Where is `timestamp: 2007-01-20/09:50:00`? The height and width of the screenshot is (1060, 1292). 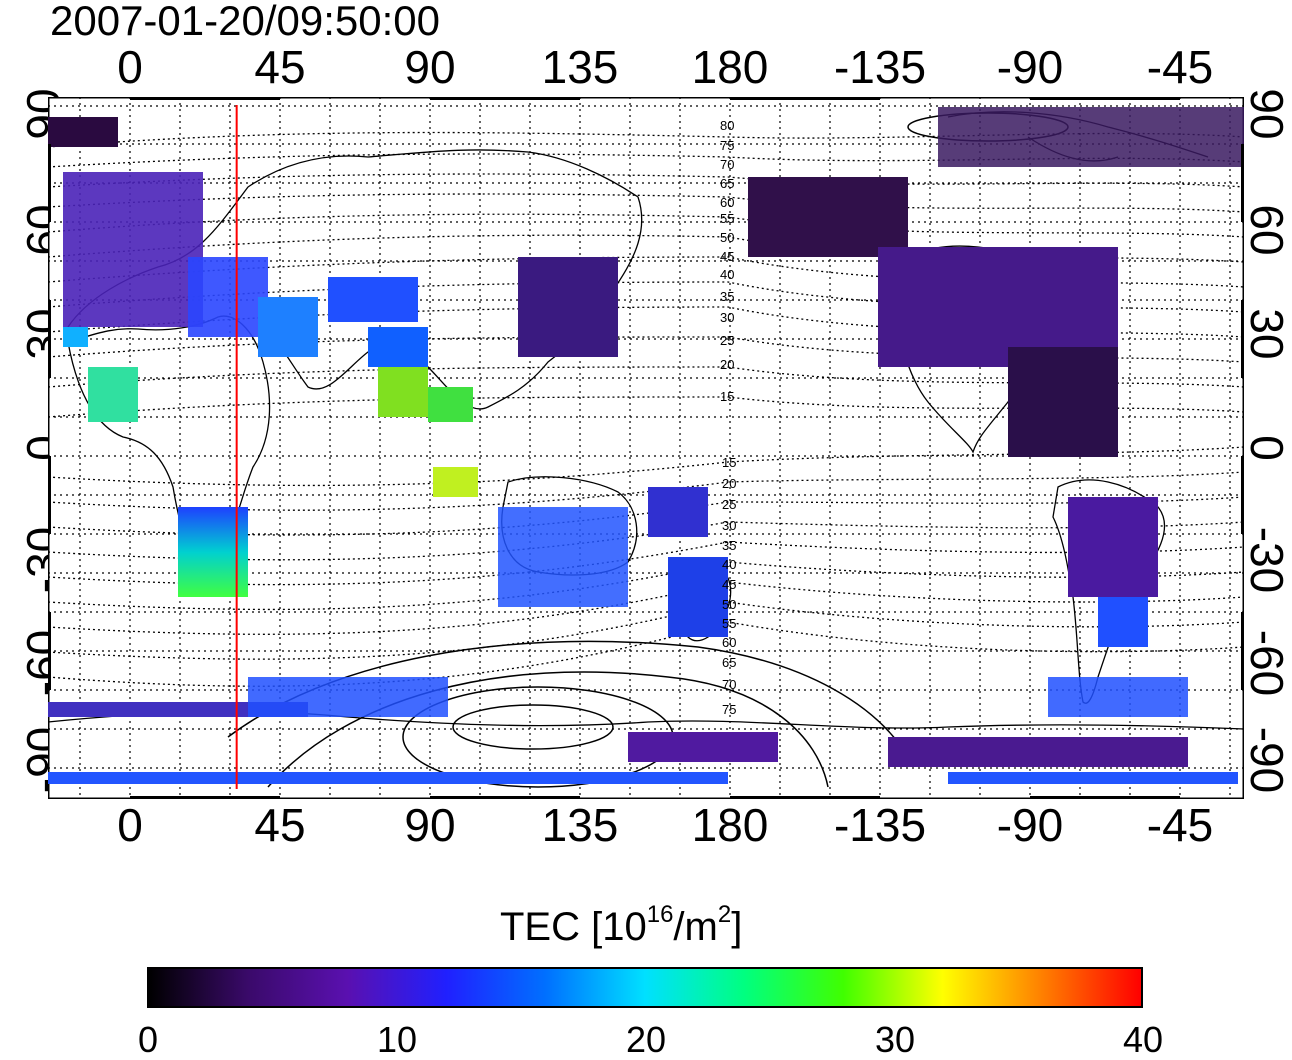
timestamp: 2007-01-20/09:50:00 is located at coordinates (245, 22).